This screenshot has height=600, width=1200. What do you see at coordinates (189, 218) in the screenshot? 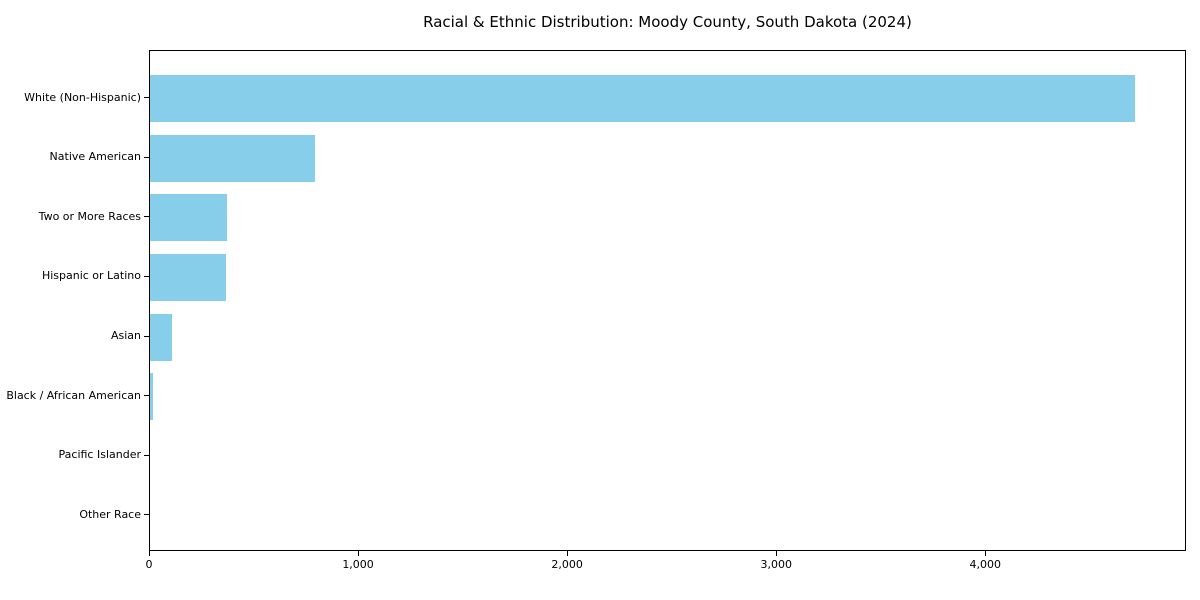
I see `bar-two-or-more-races` at bounding box center [189, 218].